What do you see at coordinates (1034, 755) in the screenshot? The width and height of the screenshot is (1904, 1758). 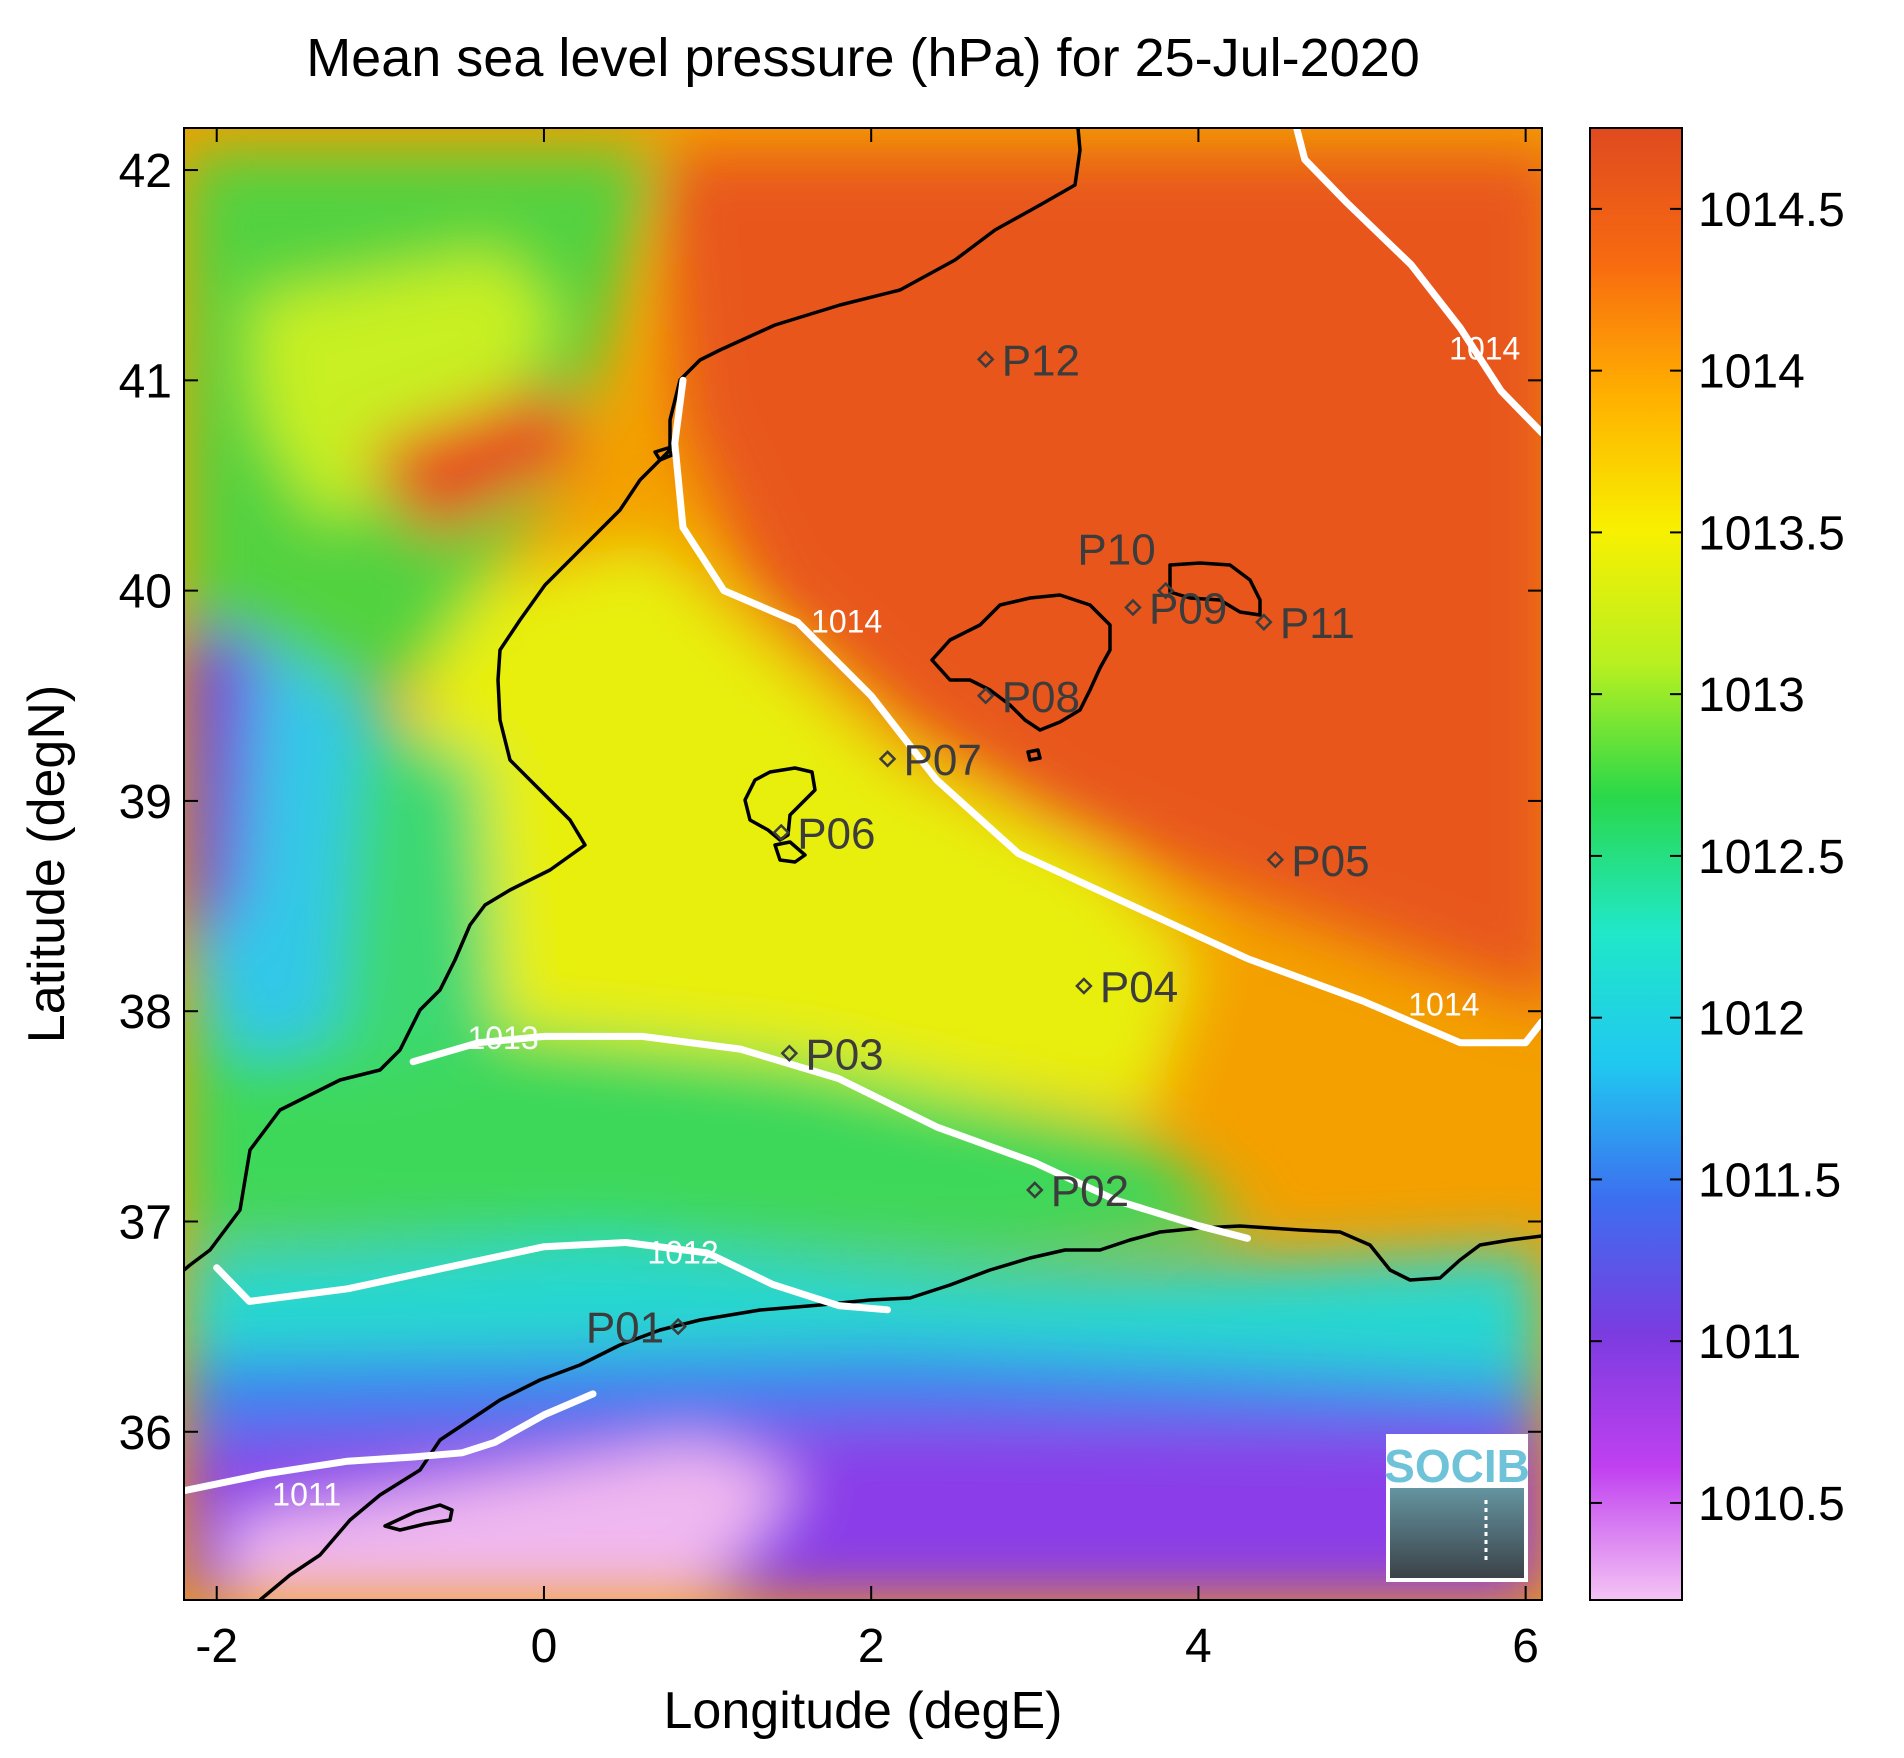 I see `coastline-cabrera` at bounding box center [1034, 755].